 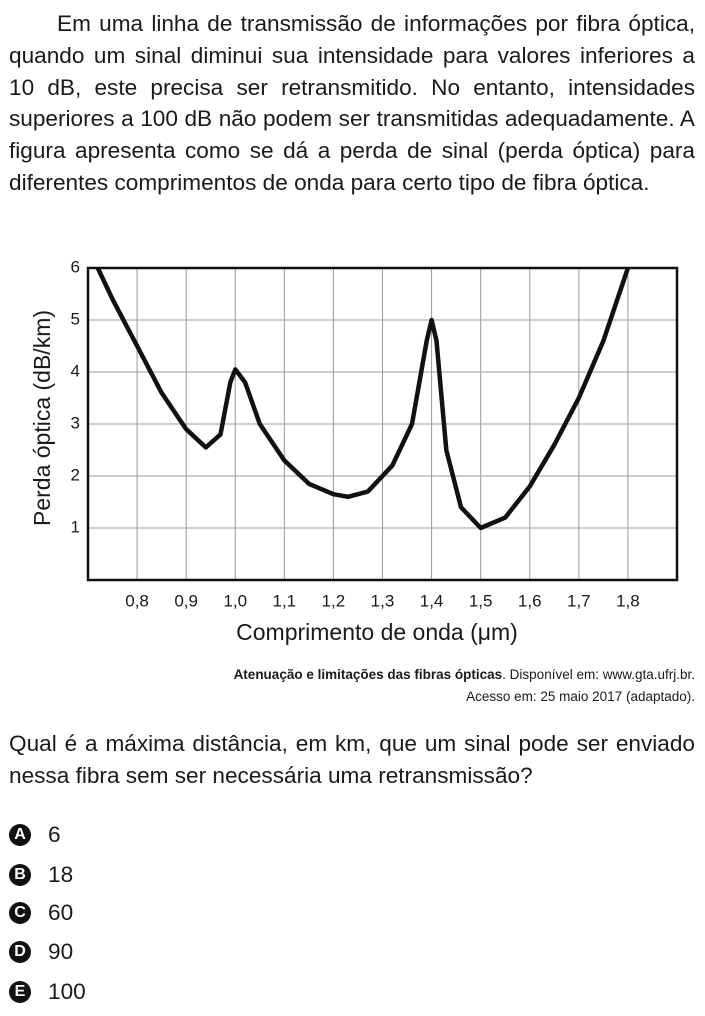 I want to click on x-tick-label: 1,6, so click(x=530, y=600).